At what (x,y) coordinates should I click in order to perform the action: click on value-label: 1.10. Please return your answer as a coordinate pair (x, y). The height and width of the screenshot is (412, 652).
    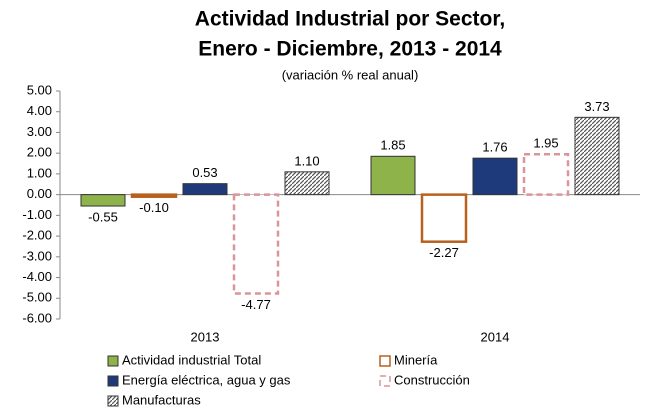
    Looking at the image, I should click on (306, 160).